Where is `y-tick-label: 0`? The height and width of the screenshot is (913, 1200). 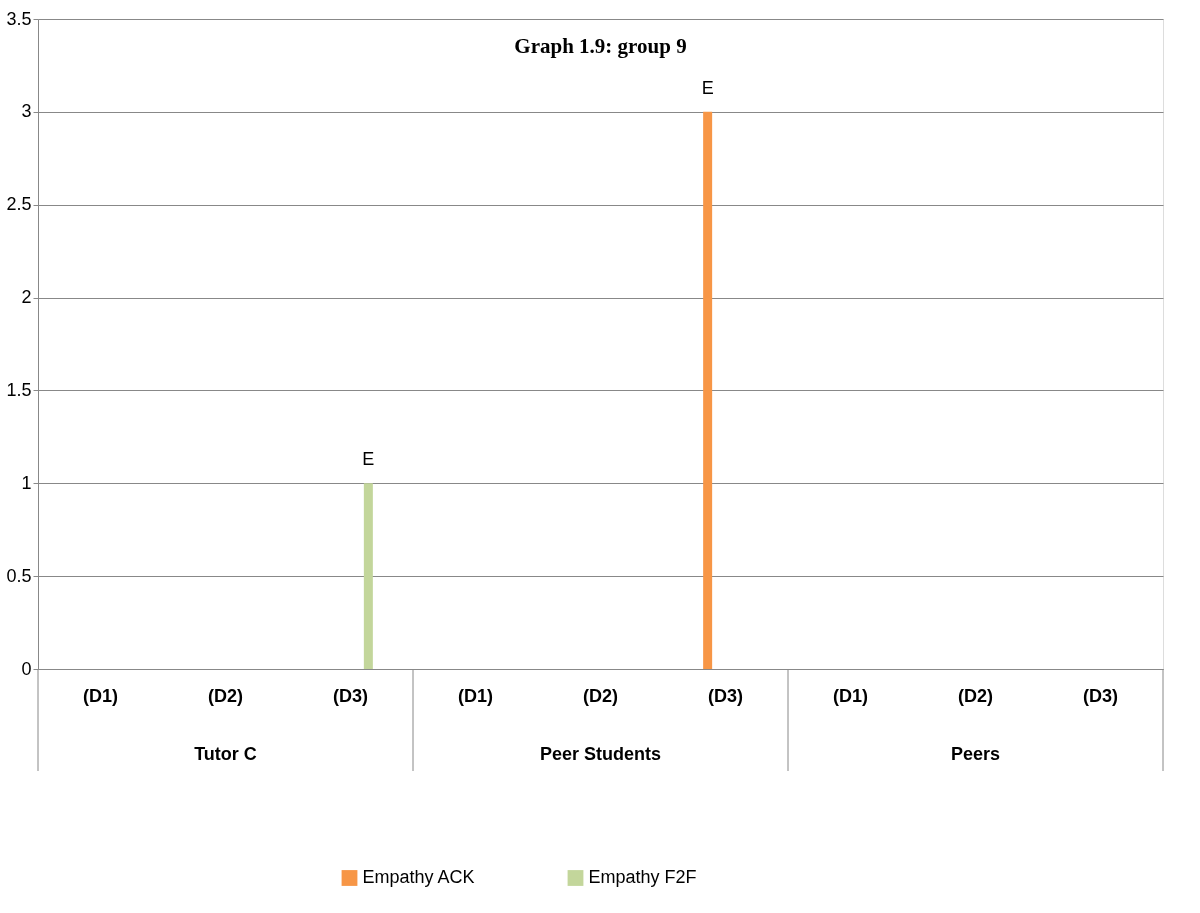 y-tick-label: 0 is located at coordinates (26, 668).